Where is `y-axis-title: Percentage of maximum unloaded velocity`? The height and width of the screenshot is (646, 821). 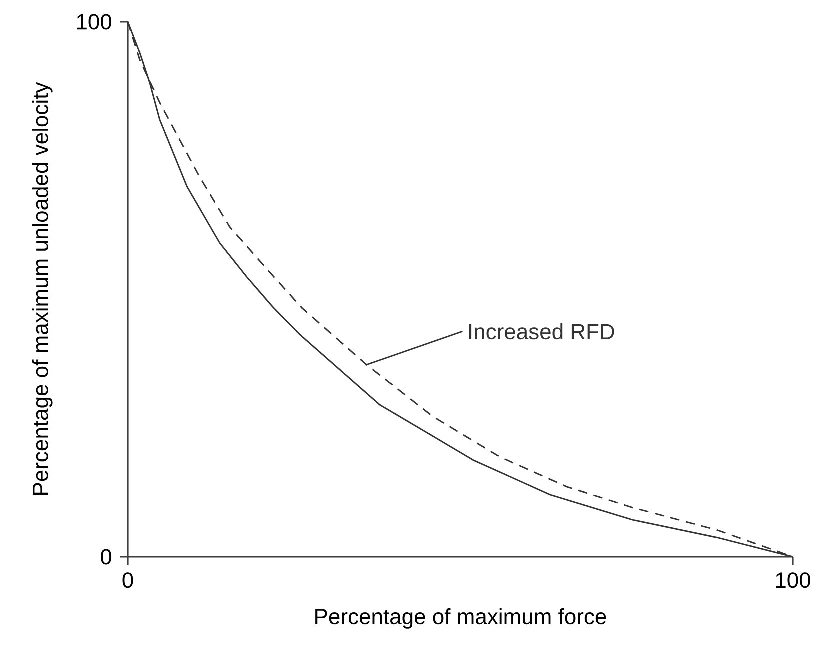 y-axis-title: Percentage of maximum unloaded velocity is located at coordinates (42, 288).